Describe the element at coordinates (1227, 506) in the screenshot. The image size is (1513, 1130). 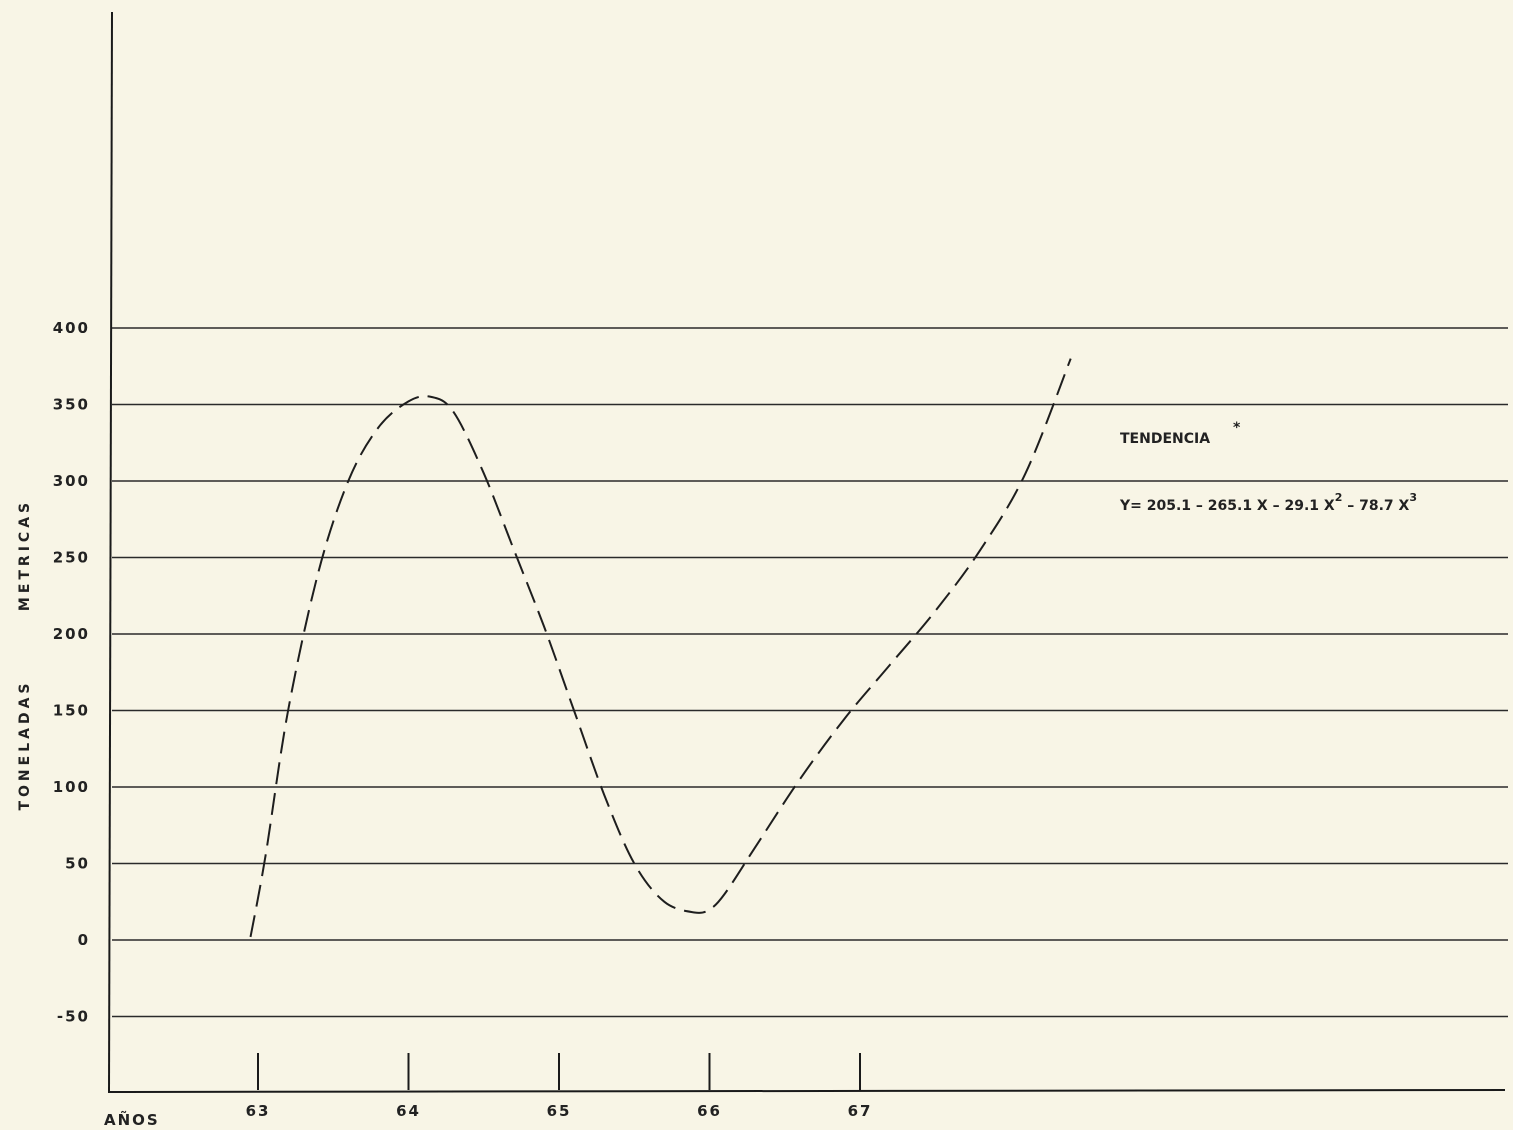
I see `formula-main: Y= 205.1 – 265.1 X – 29.1 X` at that location.